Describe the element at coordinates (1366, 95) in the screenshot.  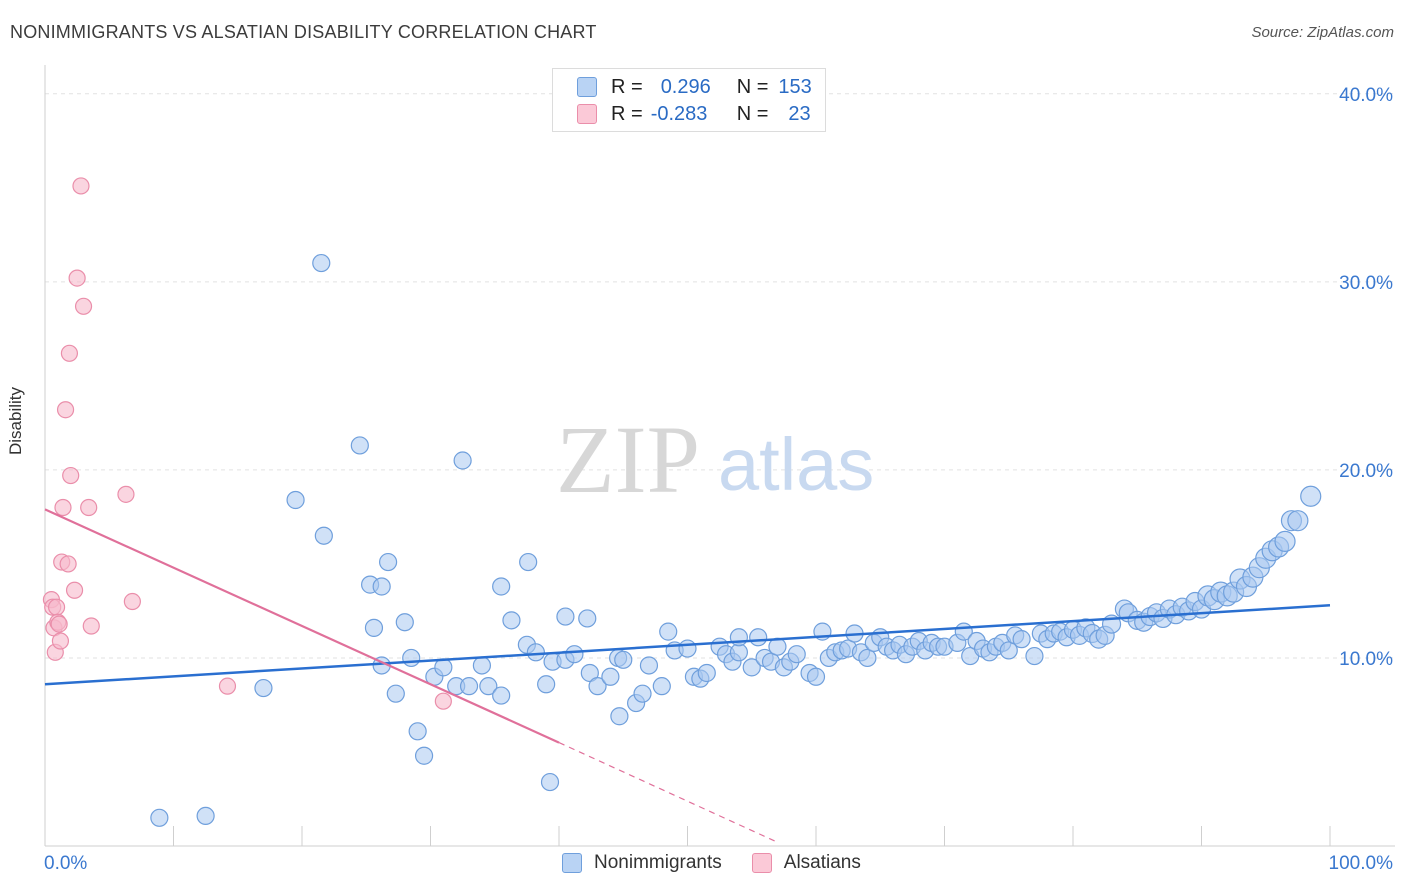
I see `y-tick-label: 40.0%` at that location.